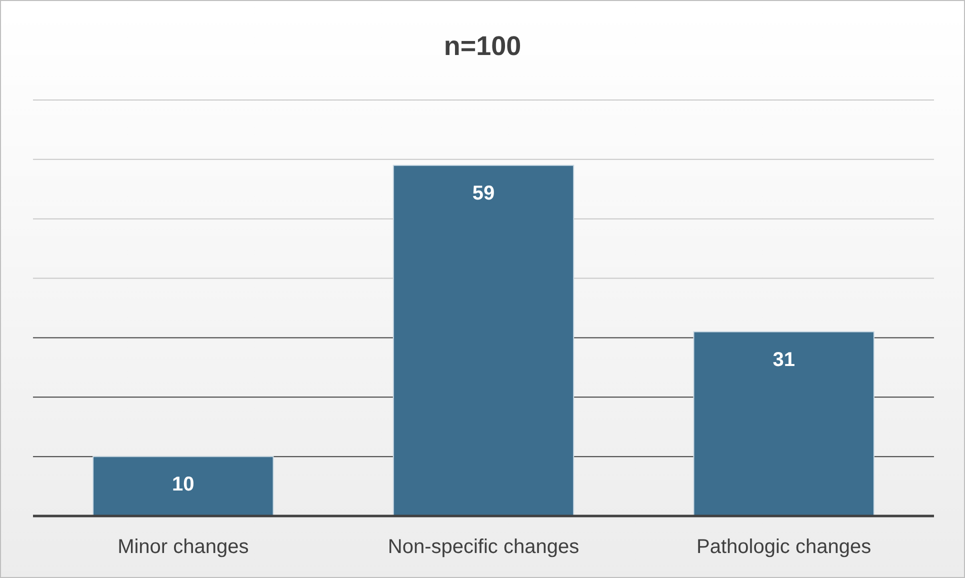 This screenshot has width=965, height=578. Describe the element at coordinates (183, 547) in the screenshot. I see `x-tick-label: Minor changes` at that location.